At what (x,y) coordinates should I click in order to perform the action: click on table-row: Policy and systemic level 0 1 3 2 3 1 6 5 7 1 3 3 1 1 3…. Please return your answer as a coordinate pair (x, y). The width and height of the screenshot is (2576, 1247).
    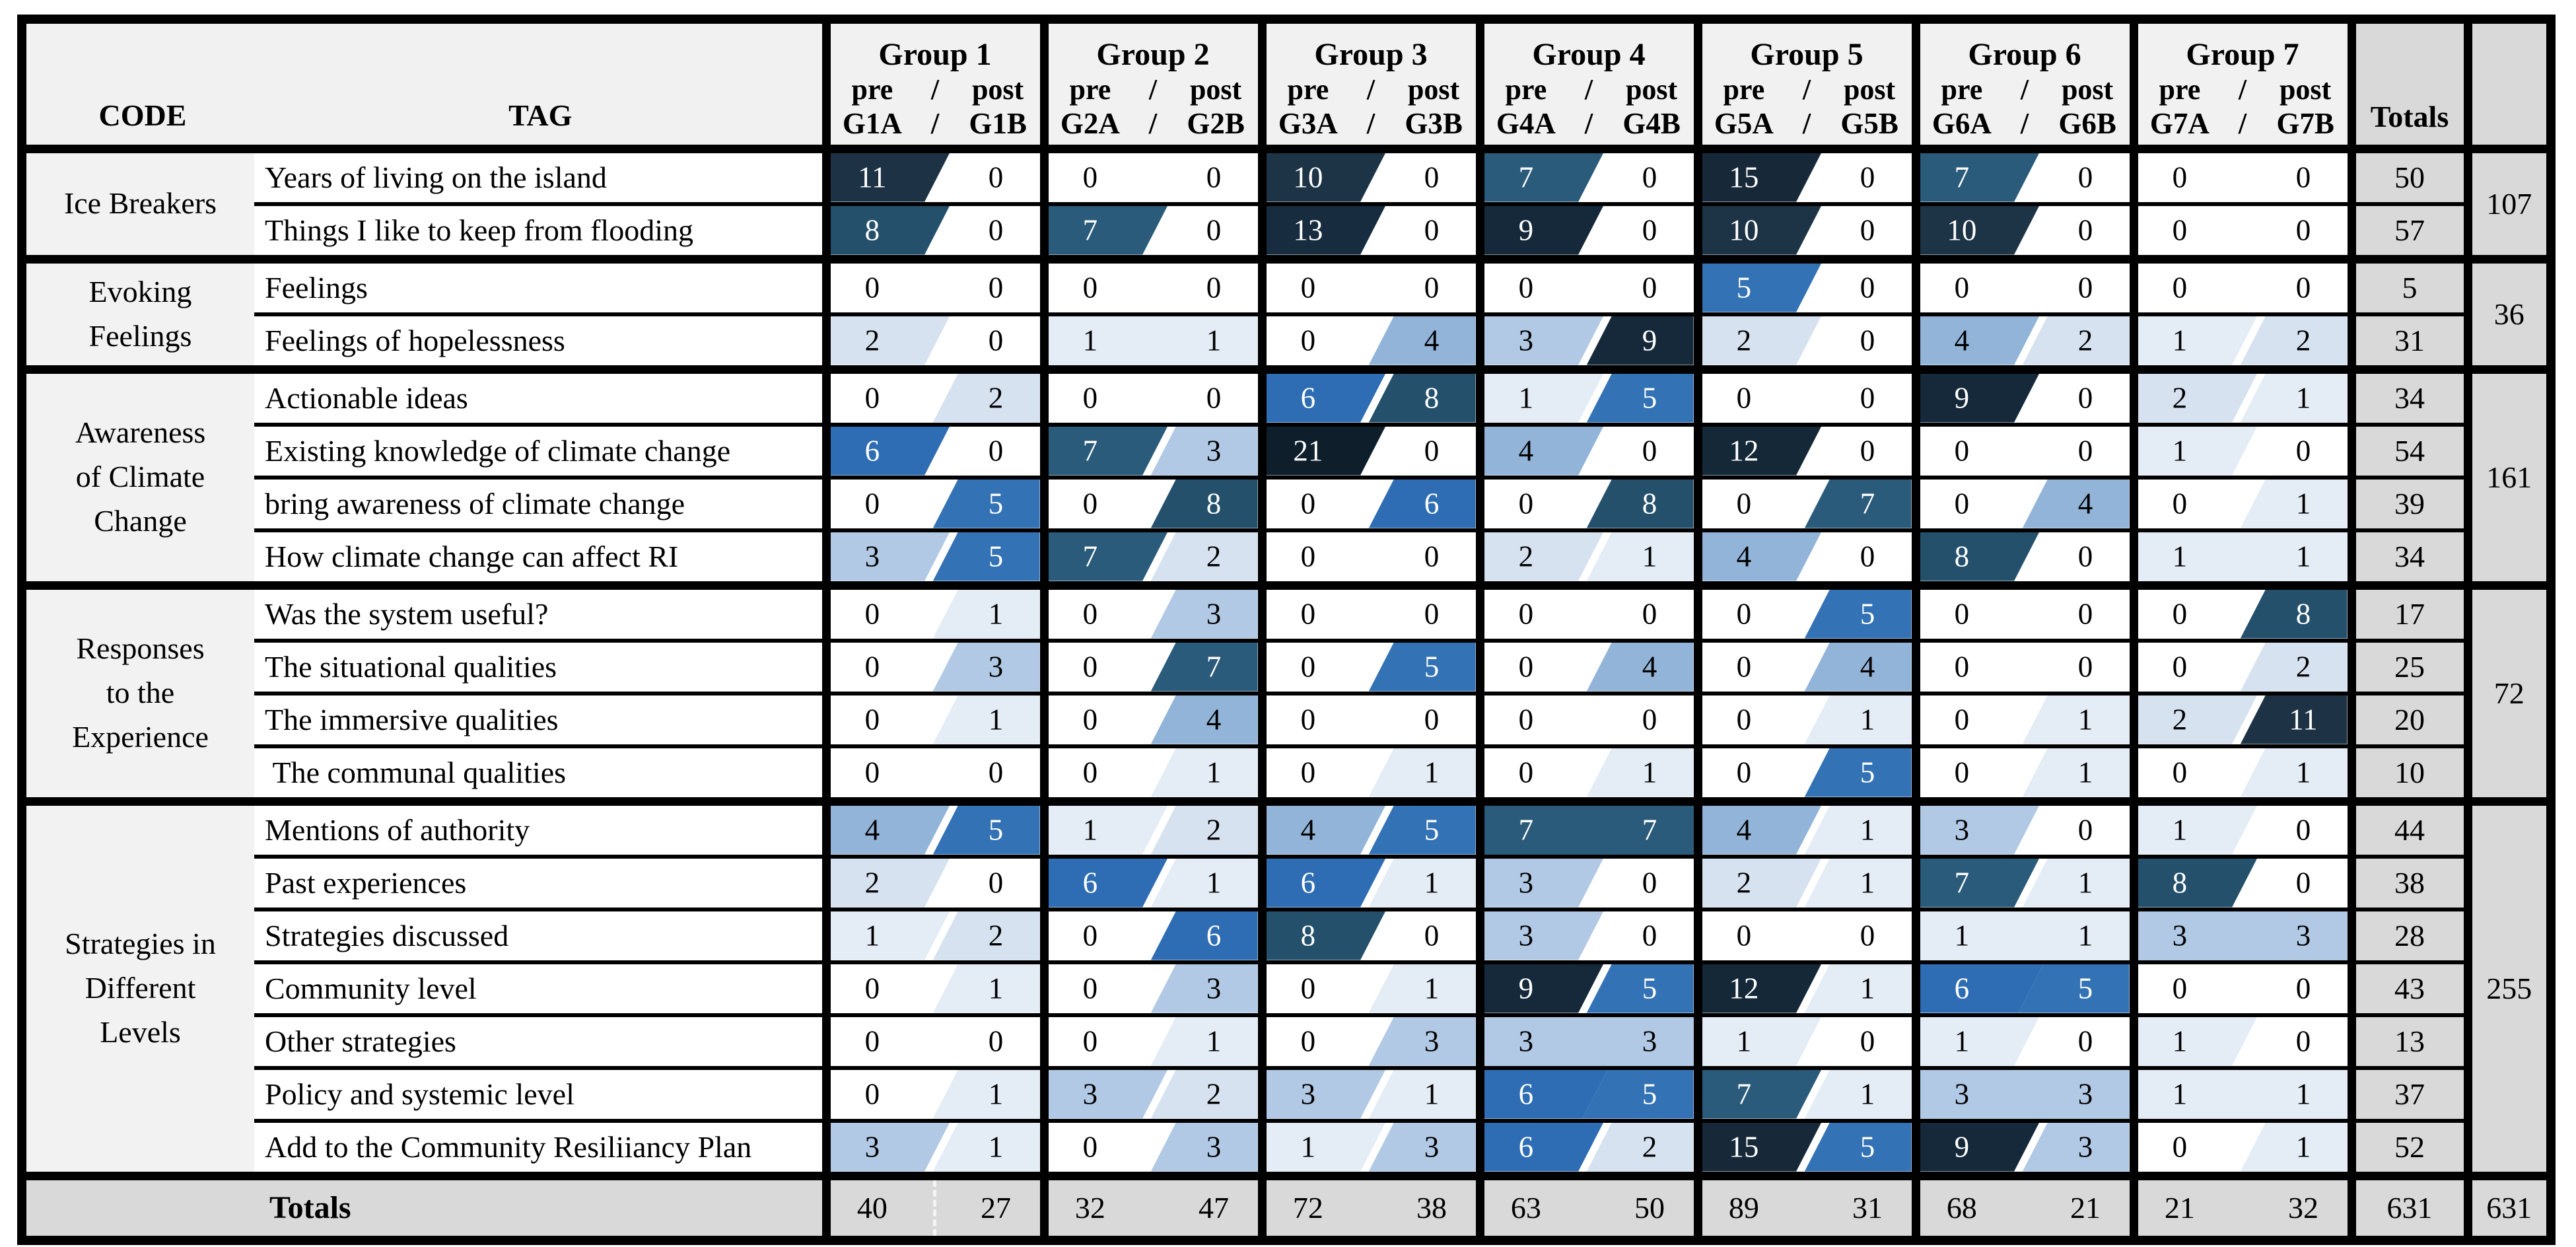
    Looking at the image, I should click on (1287, 1094).